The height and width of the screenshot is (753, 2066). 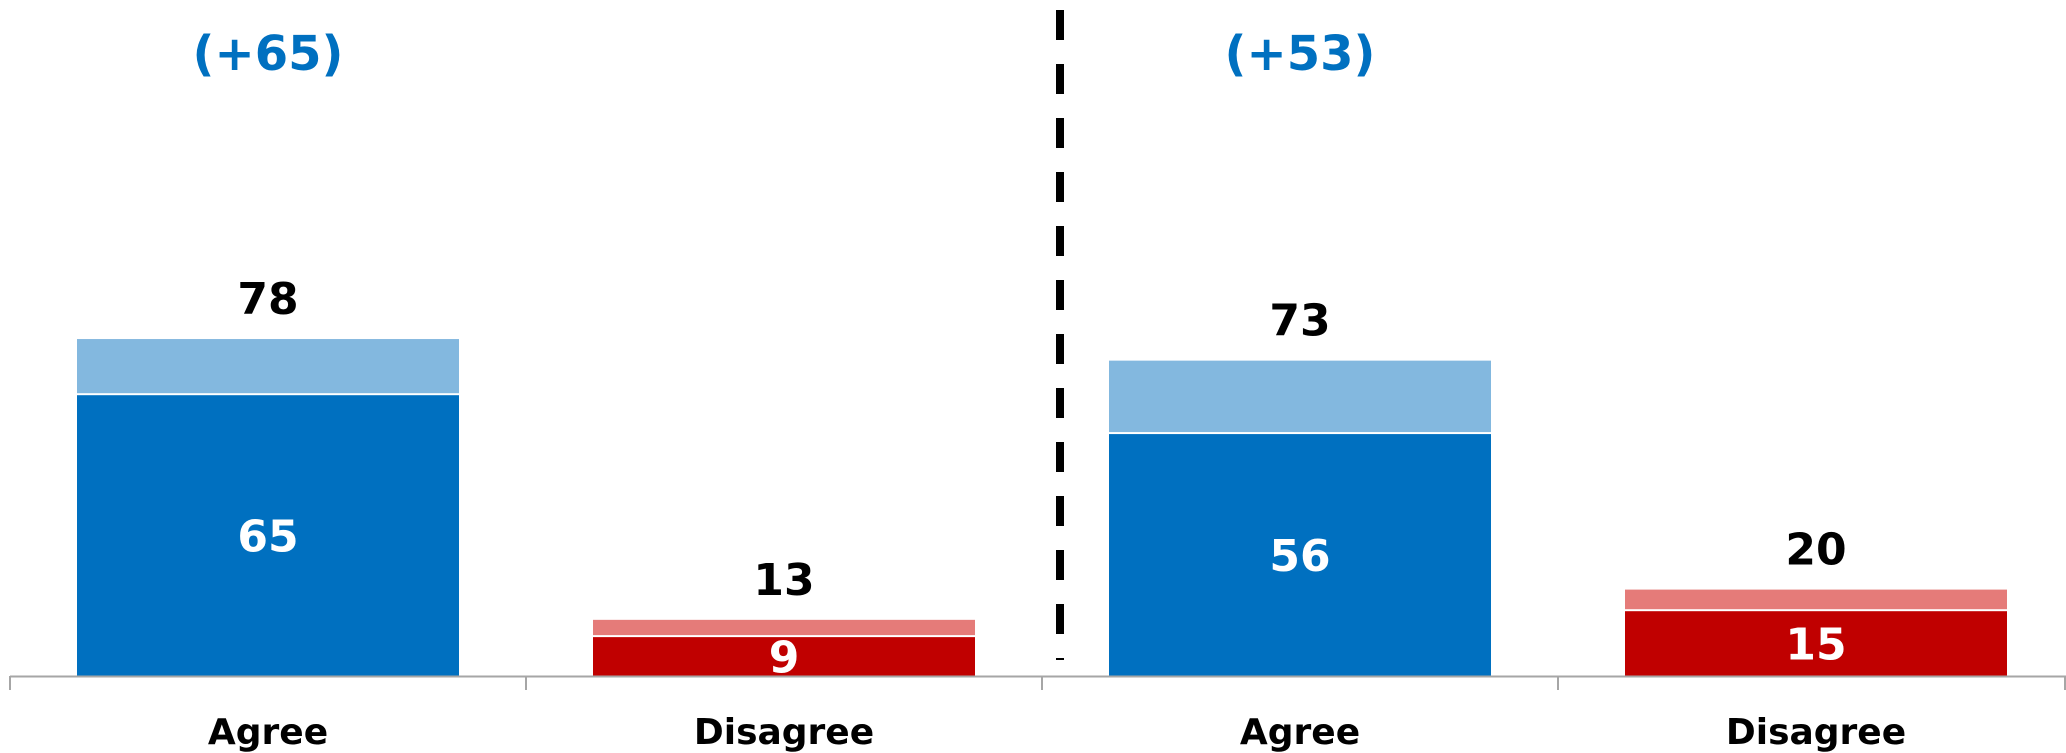 What do you see at coordinates (1815, 550) in the screenshot?
I see `value-label-disagree-2-total: 20` at bounding box center [1815, 550].